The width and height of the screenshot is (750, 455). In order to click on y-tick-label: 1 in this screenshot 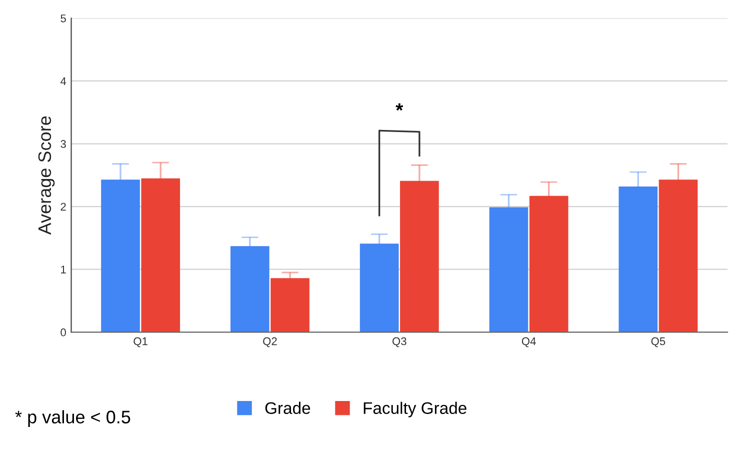, I will do `click(63, 270)`.